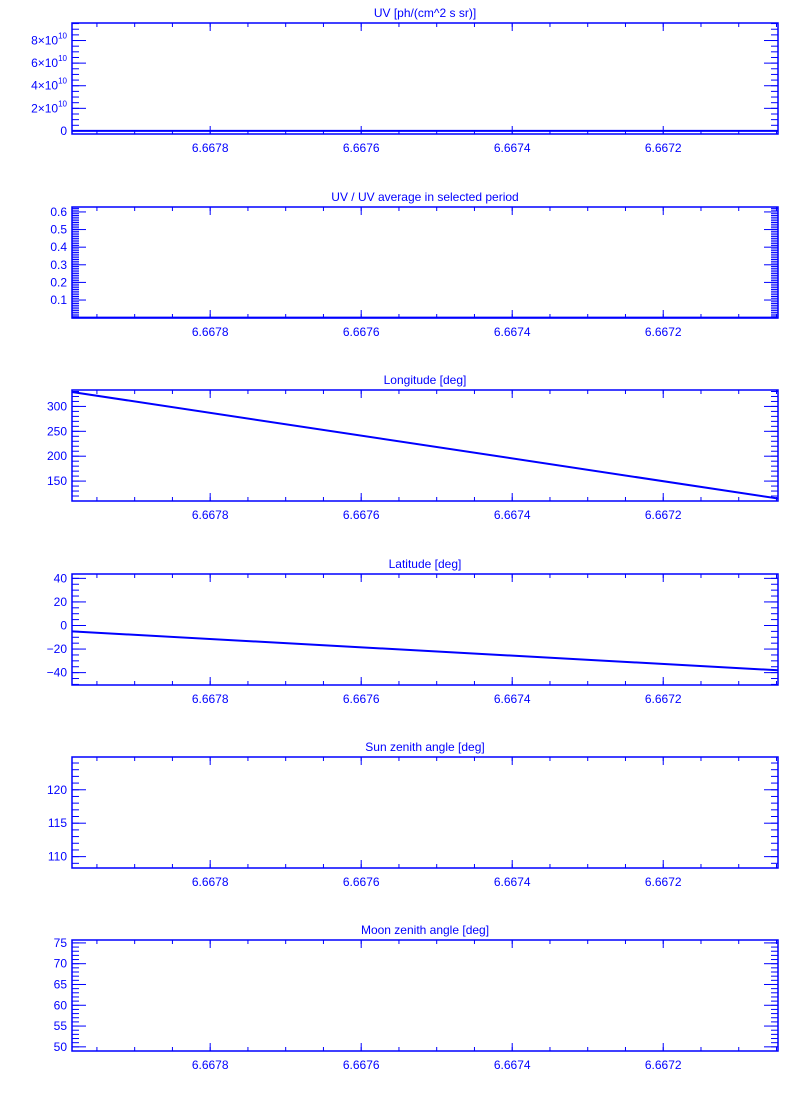 The width and height of the screenshot is (800, 1100). I want to click on y-tick-mantissa: −40, so click(57, 673).